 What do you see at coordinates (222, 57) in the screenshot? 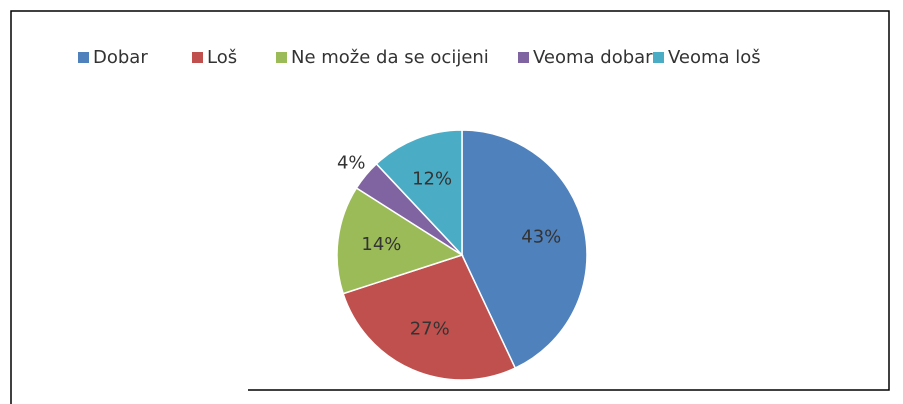
I see `legend-label: Loš` at bounding box center [222, 57].